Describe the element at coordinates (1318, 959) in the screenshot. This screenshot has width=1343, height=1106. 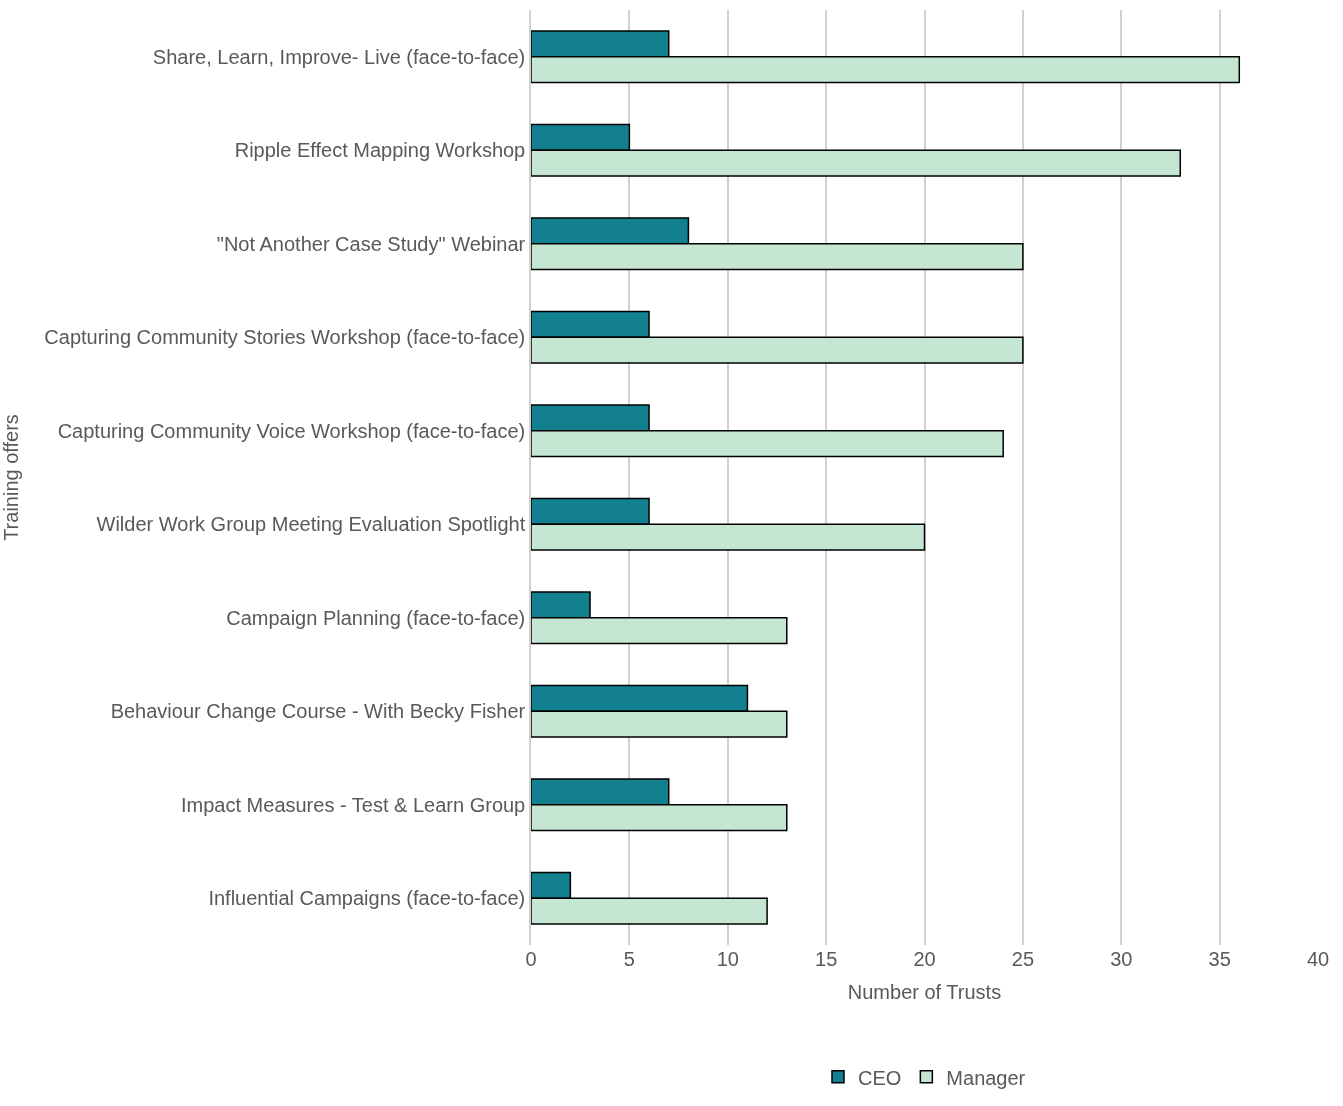
I see `x-tick-label: 40` at that location.